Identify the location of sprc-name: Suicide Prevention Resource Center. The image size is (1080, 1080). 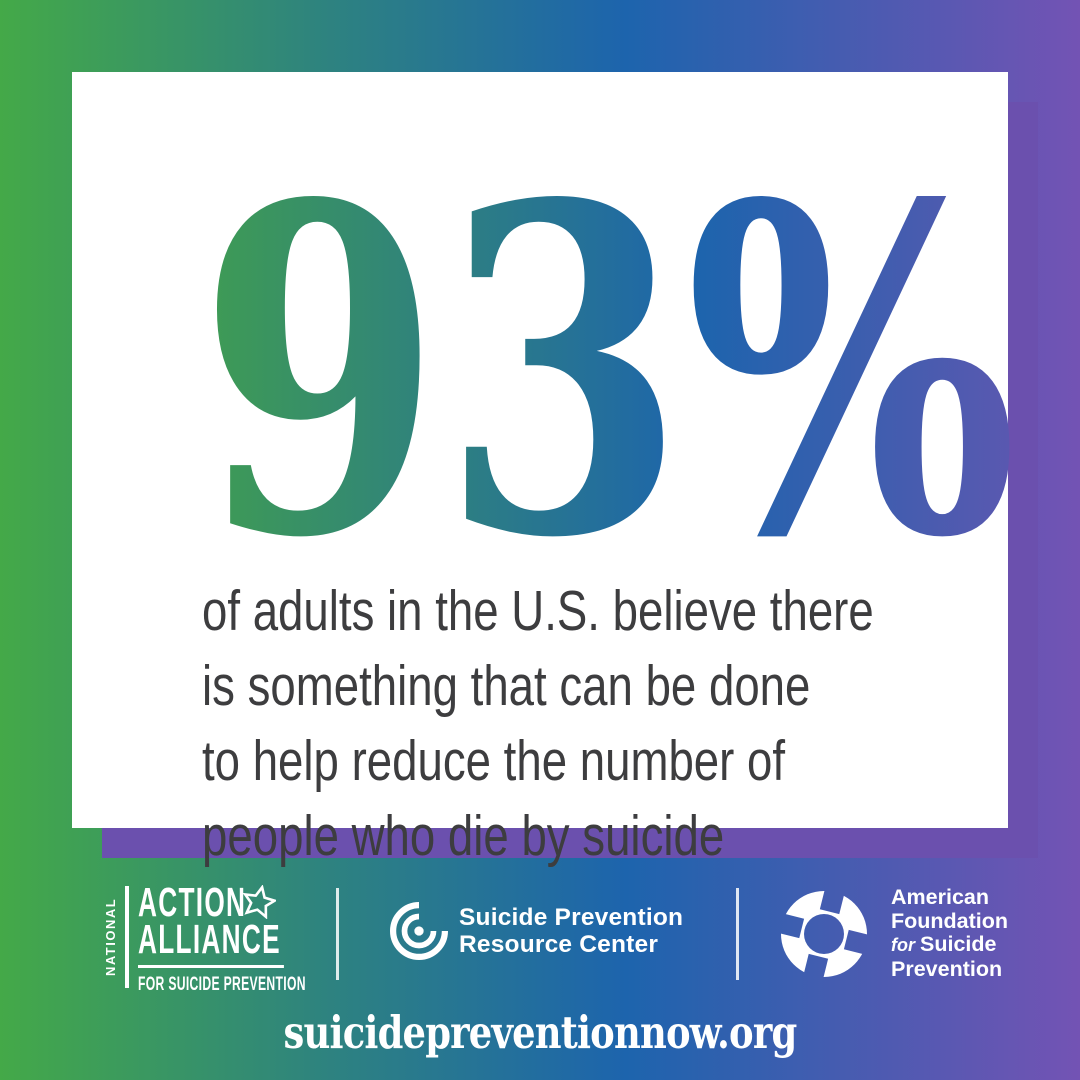
(571, 931).